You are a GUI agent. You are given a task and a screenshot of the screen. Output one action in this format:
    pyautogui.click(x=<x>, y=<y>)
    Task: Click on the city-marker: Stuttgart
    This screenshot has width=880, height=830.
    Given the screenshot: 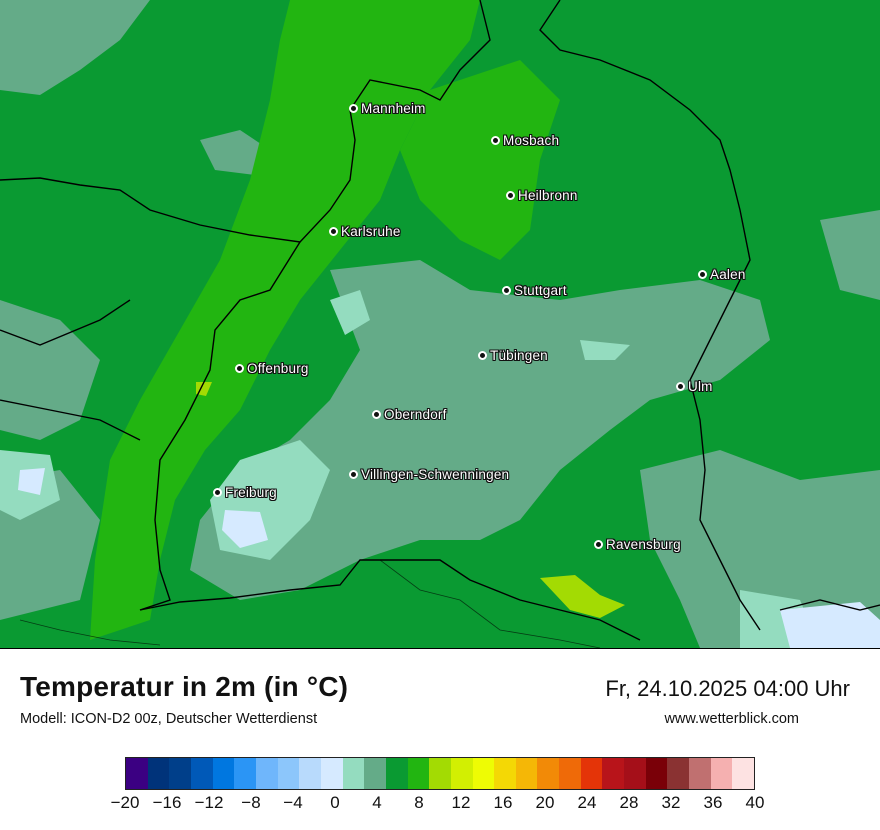 What is the action you would take?
    pyautogui.click(x=534, y=290)
    